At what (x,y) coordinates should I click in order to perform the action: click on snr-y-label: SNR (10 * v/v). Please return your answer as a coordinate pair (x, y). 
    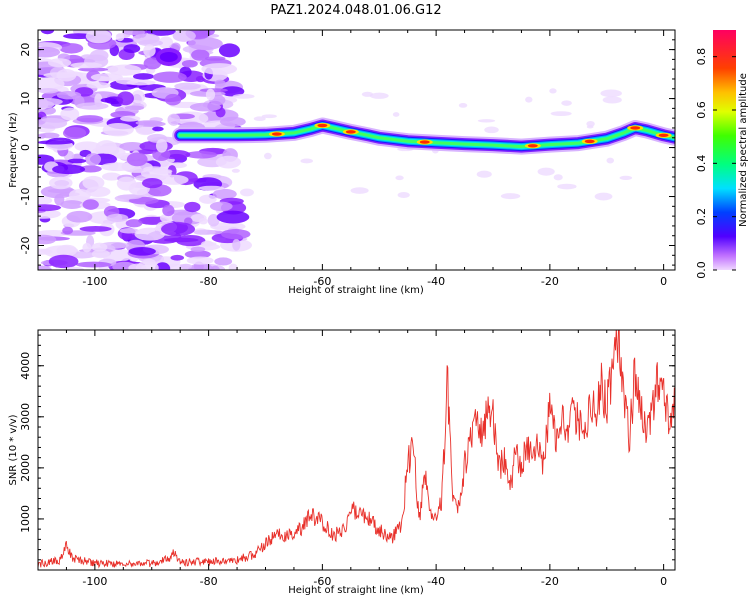
    Looking at the image, I should click on (13, 449).